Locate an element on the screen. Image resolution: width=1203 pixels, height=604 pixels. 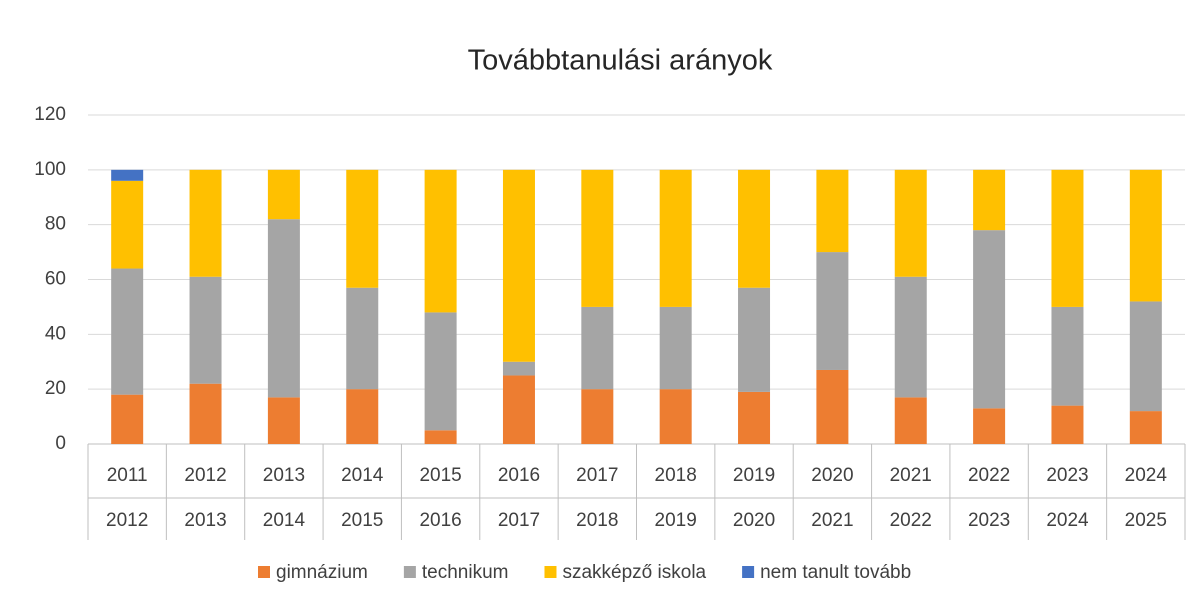
x-tick-label: 2025 is located at coordinates (1146, 520).